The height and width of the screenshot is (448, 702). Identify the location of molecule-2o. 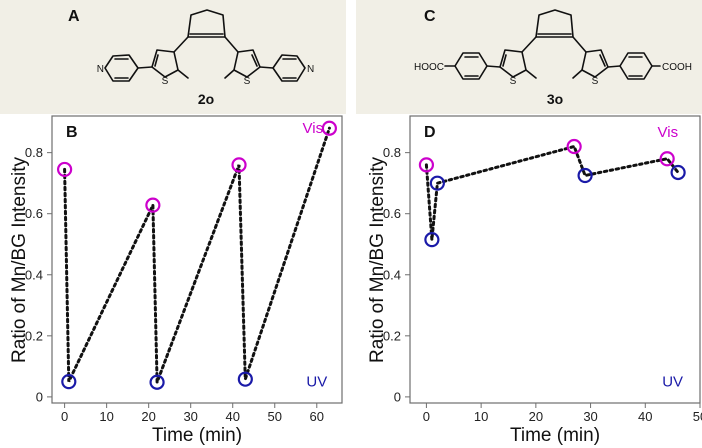
(205, 45).